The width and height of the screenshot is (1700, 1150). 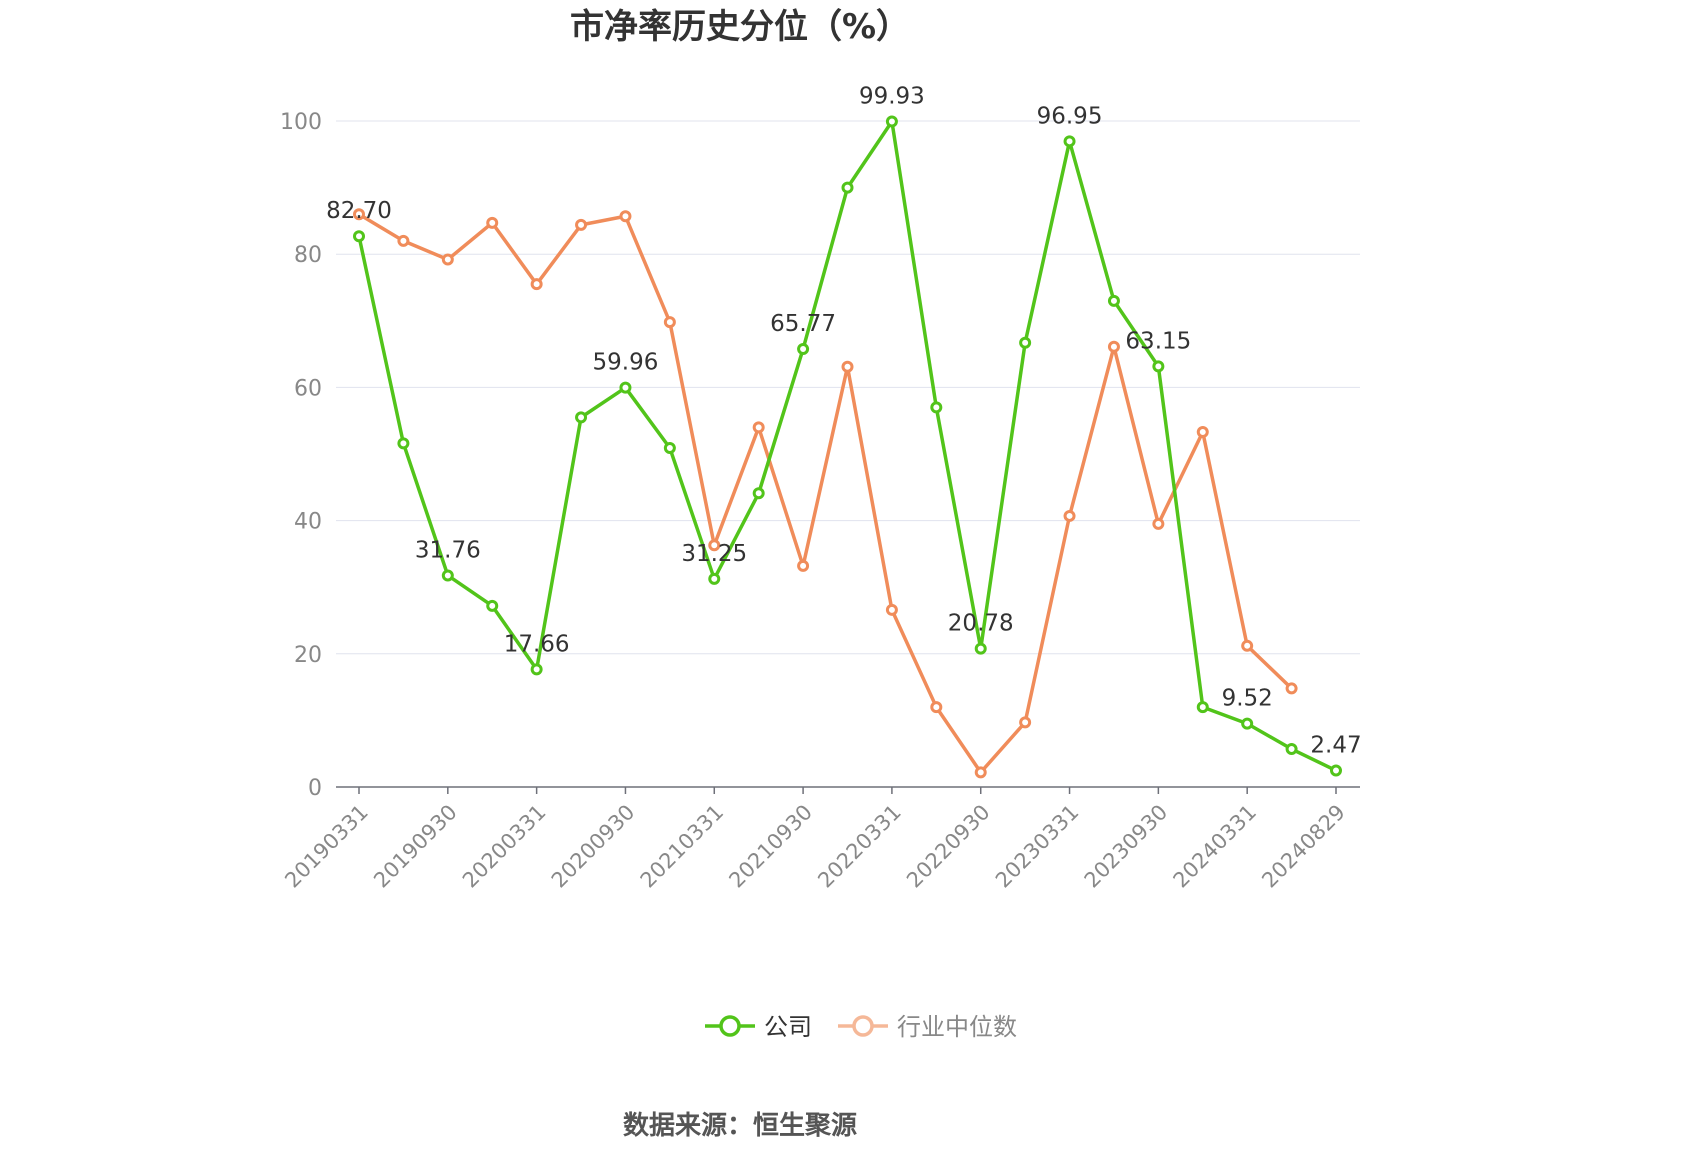 What do you see at coordinates (1335, 746) in the screenshot?
I see `data-label: 2.47` at bounding box center [1335, 746].